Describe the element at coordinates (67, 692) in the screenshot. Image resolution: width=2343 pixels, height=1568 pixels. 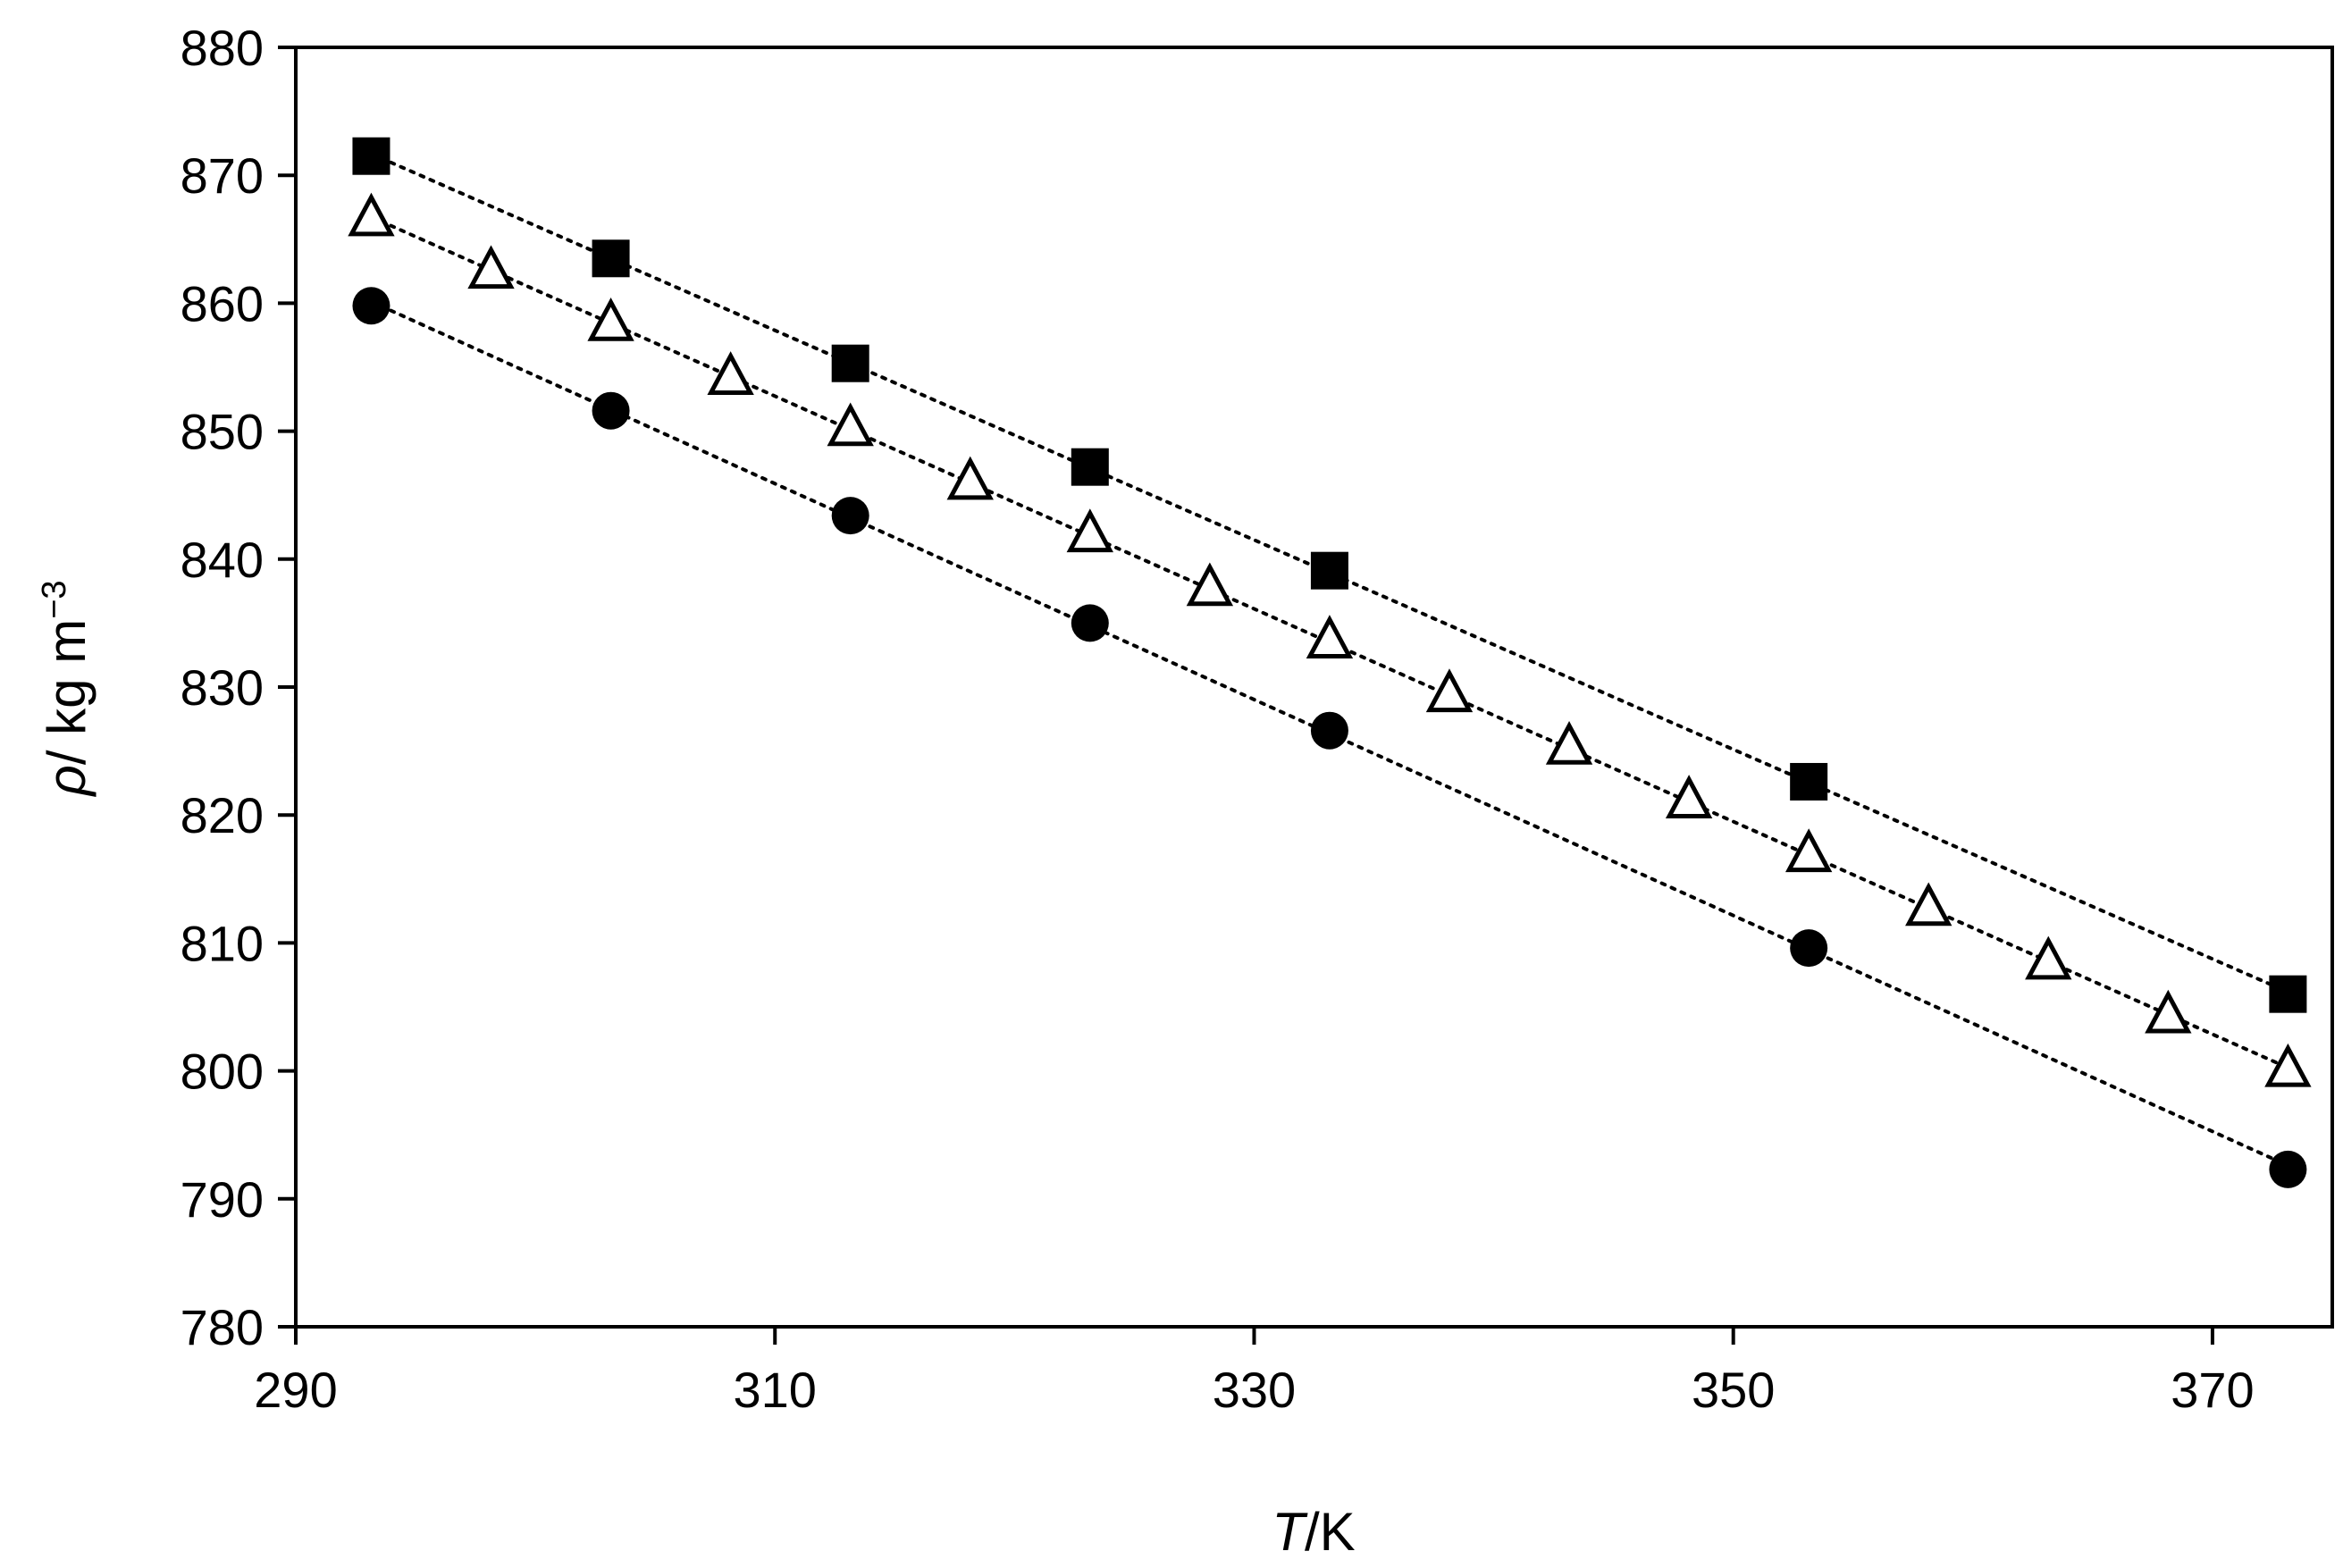
I see `y-axis-unit: / kg m` at that location.